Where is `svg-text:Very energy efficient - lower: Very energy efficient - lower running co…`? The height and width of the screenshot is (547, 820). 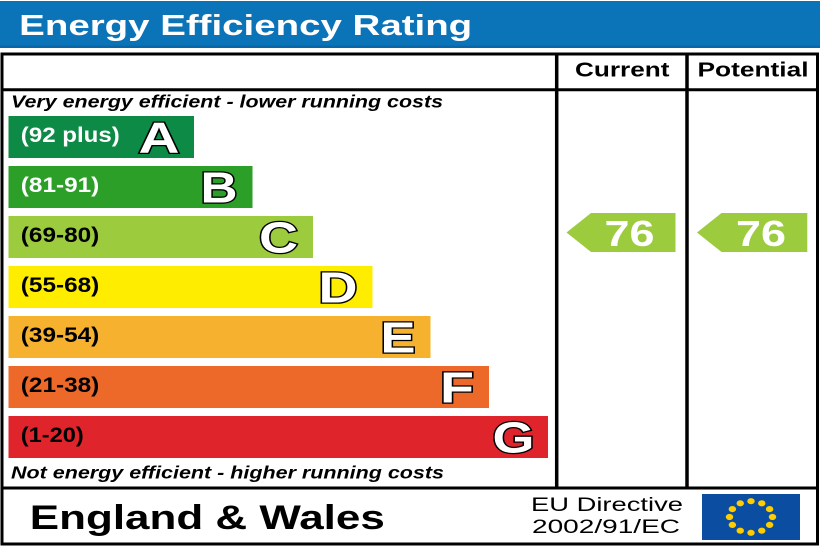
svg-text:Very energy efficient - lower: Very energy efficient - lower running co… is located at coordinates (227, 102).